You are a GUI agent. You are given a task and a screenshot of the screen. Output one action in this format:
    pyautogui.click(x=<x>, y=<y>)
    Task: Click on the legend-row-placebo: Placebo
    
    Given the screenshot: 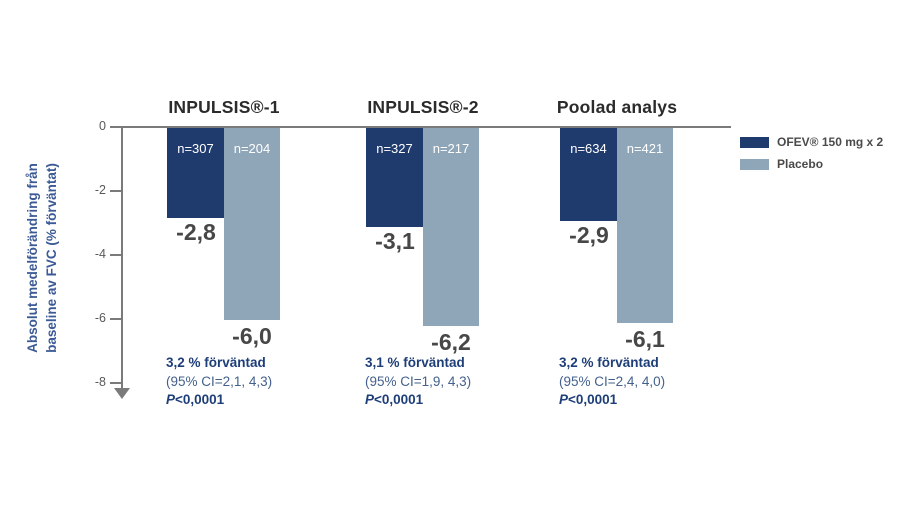 What is the action you would take?
    pyautogui.click(x=811, y=164)
    